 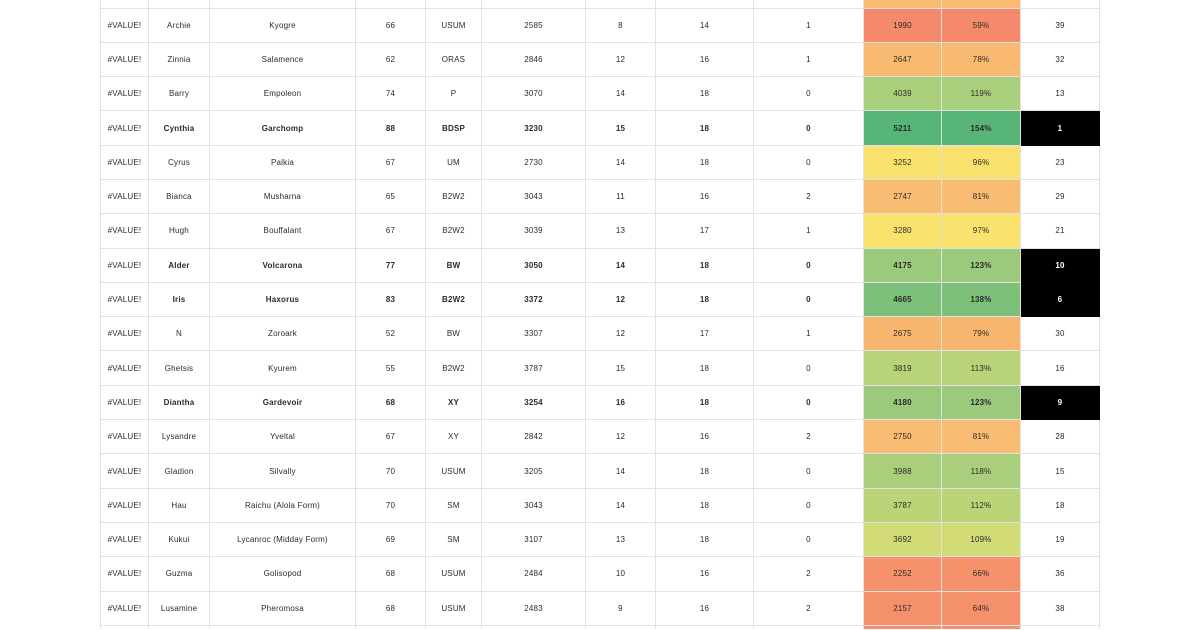 I want to click on cell-heat: 3692, so click(x=902, y=539).